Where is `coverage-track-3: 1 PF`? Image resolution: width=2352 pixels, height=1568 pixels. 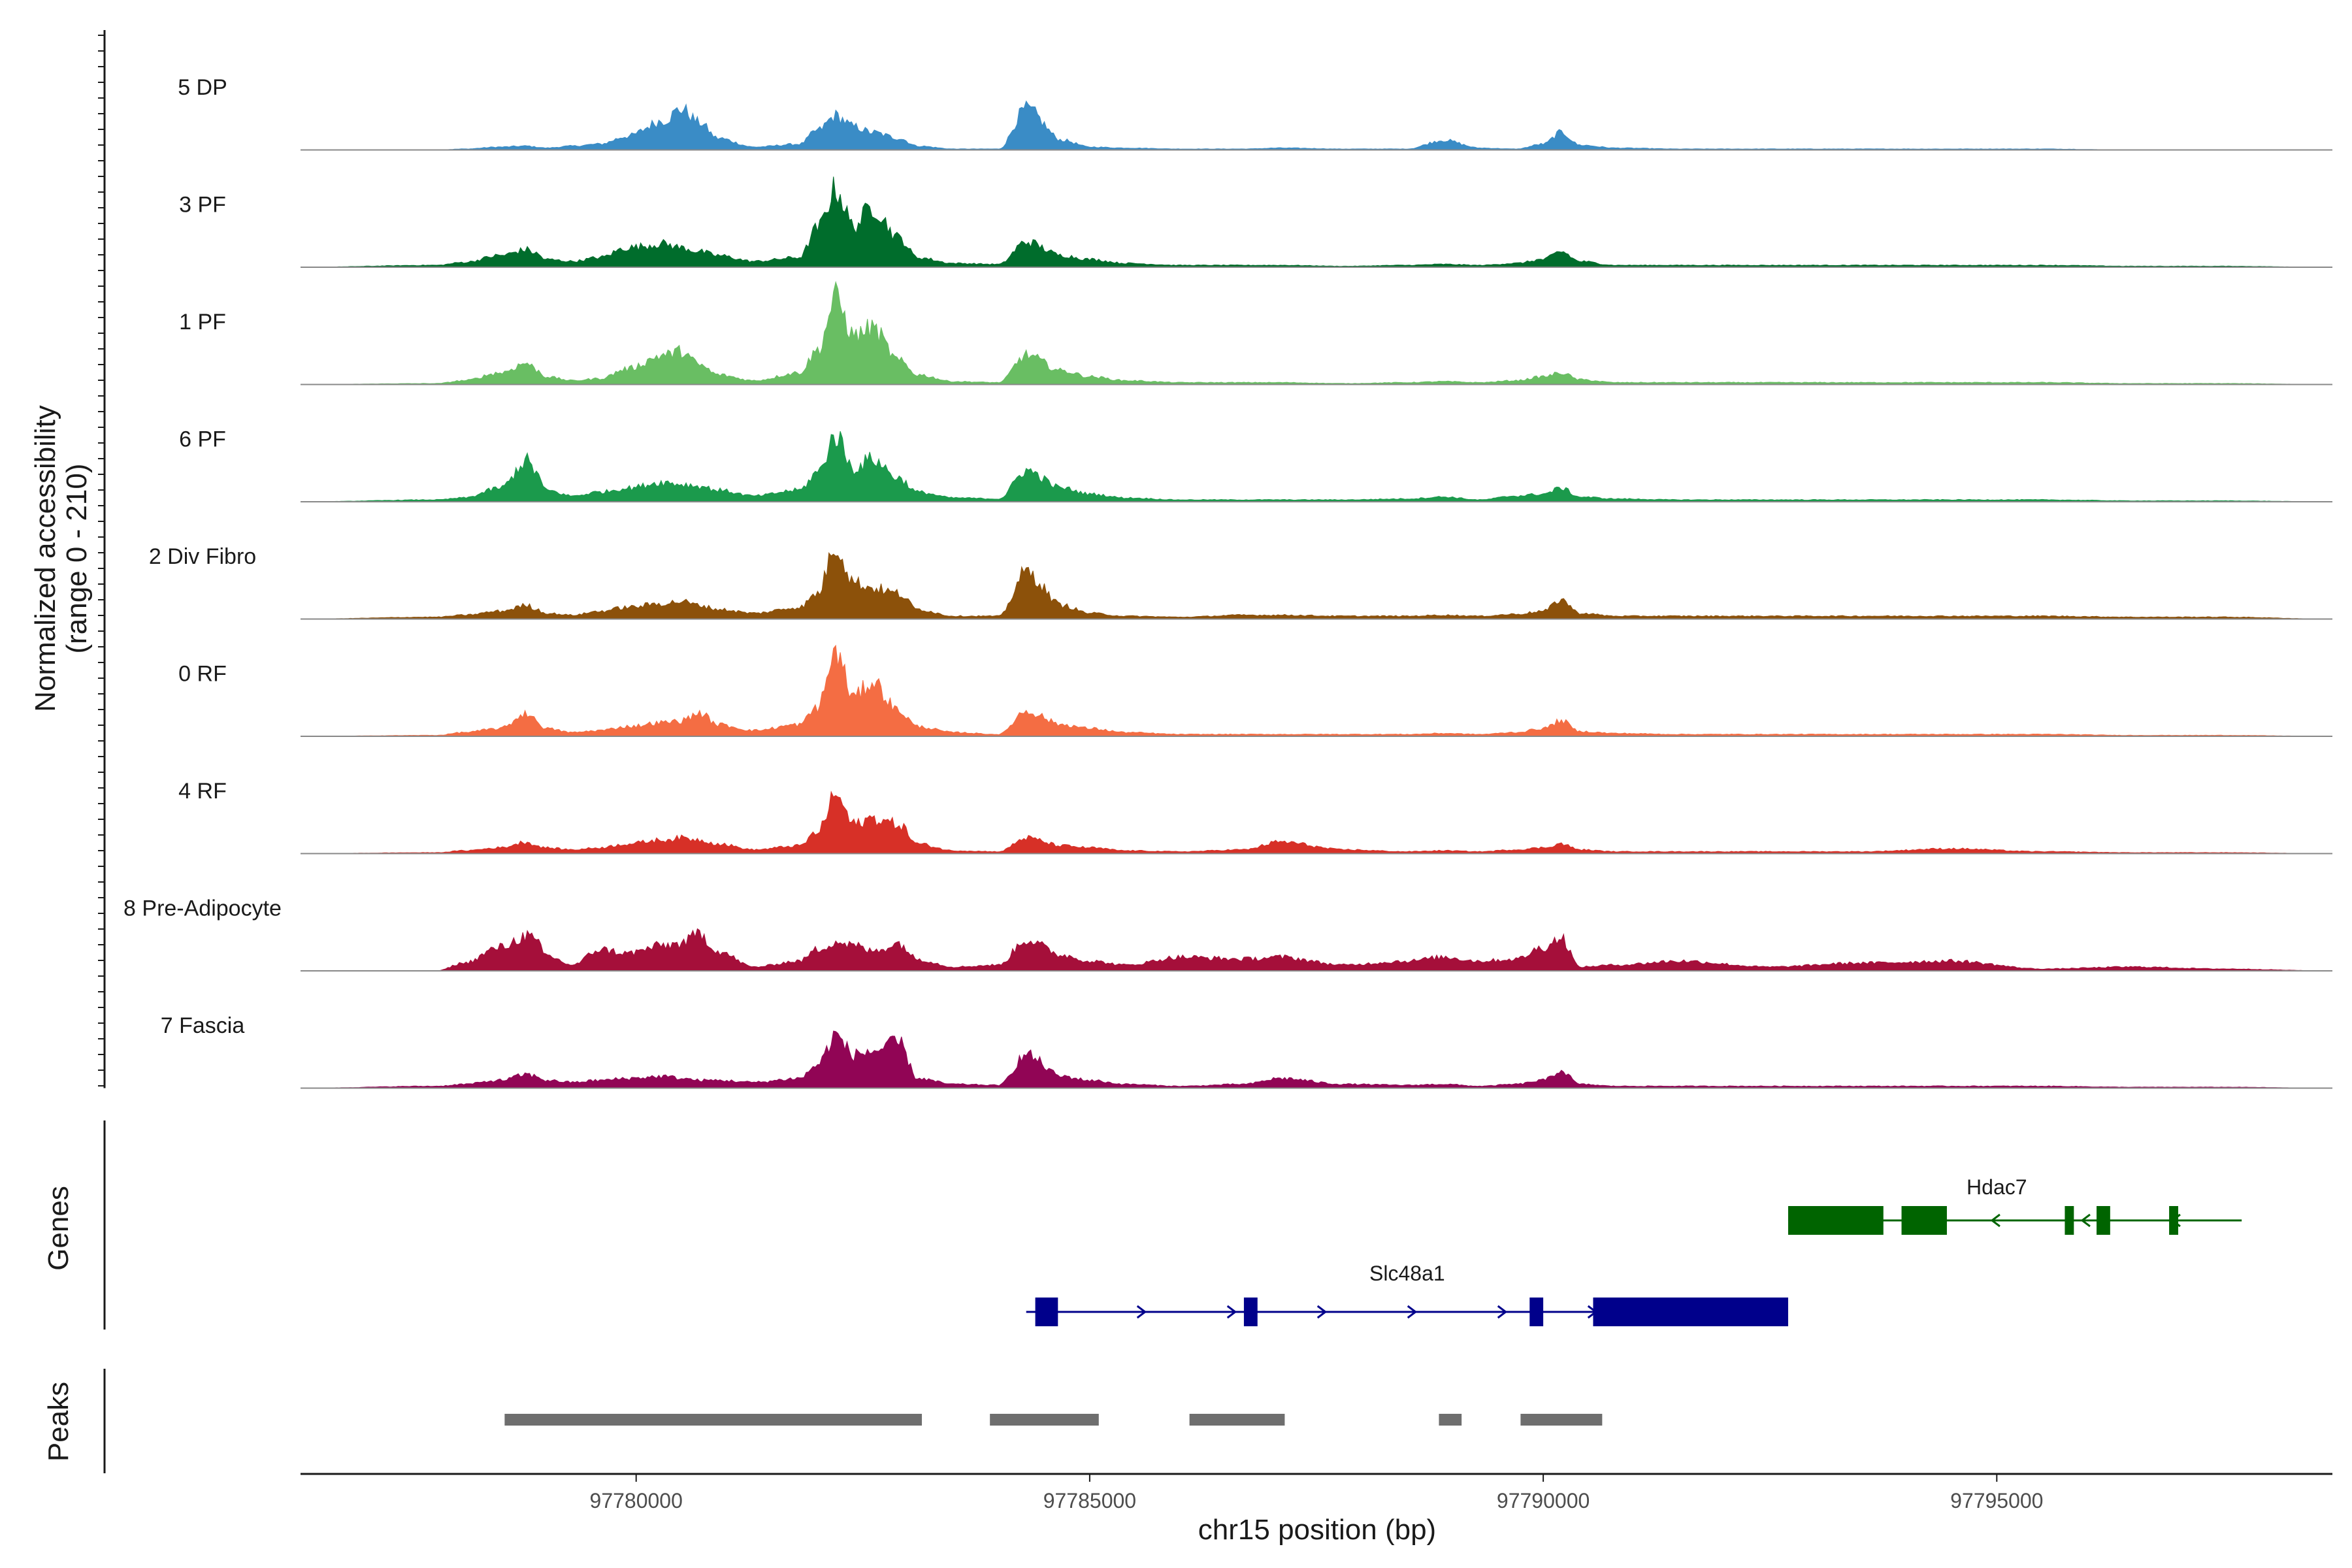
coverage-track-3: 1 PF is located at coordinates (1255, 332).